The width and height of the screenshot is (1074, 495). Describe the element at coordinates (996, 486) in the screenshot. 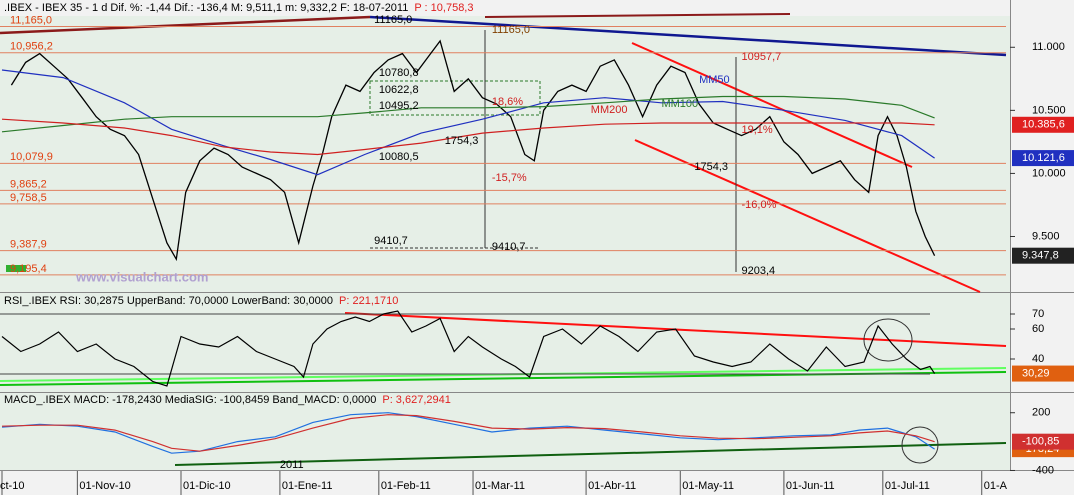

I see `x-tick-label: 01-A` at that location.